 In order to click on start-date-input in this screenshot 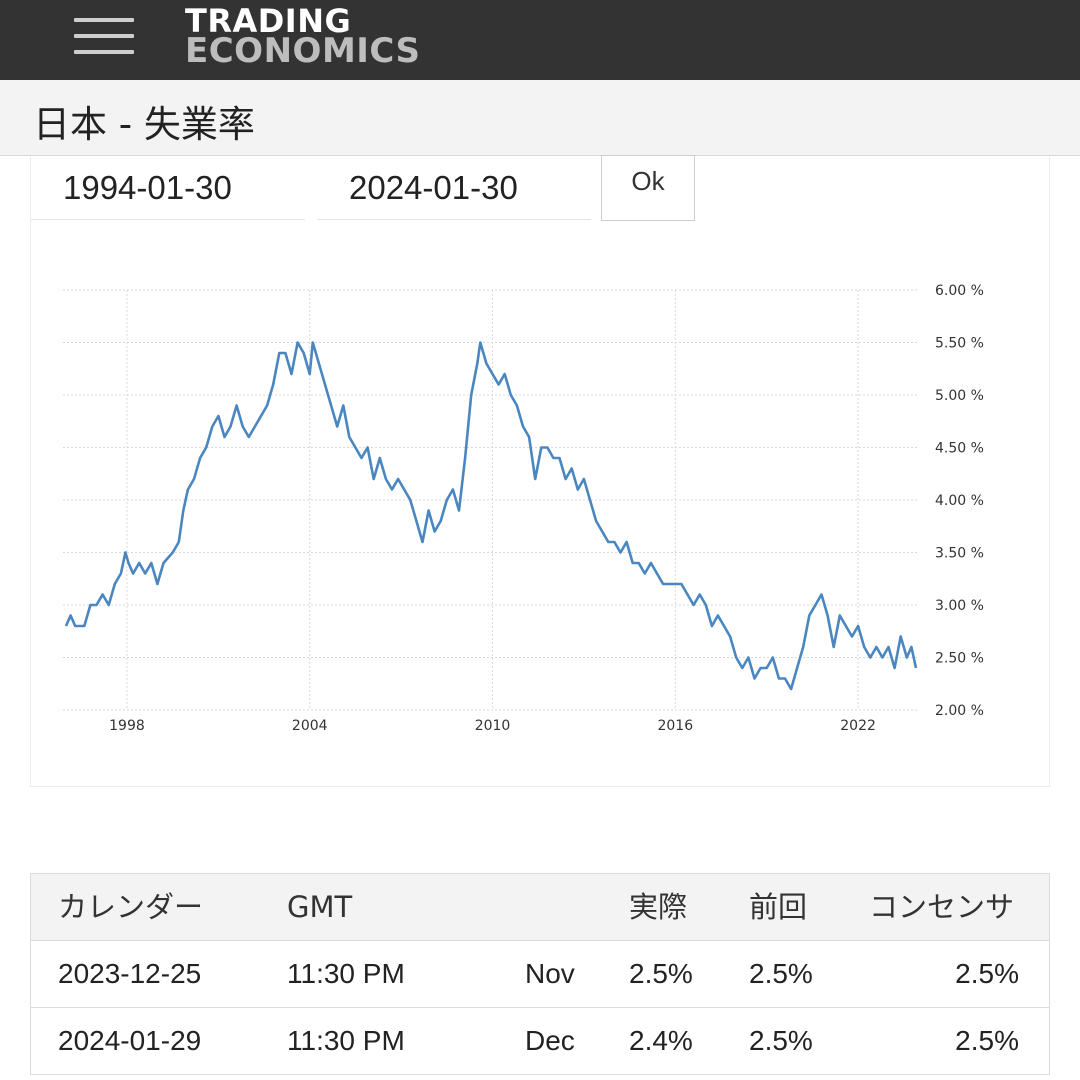, I will do `click(168, 188)`.